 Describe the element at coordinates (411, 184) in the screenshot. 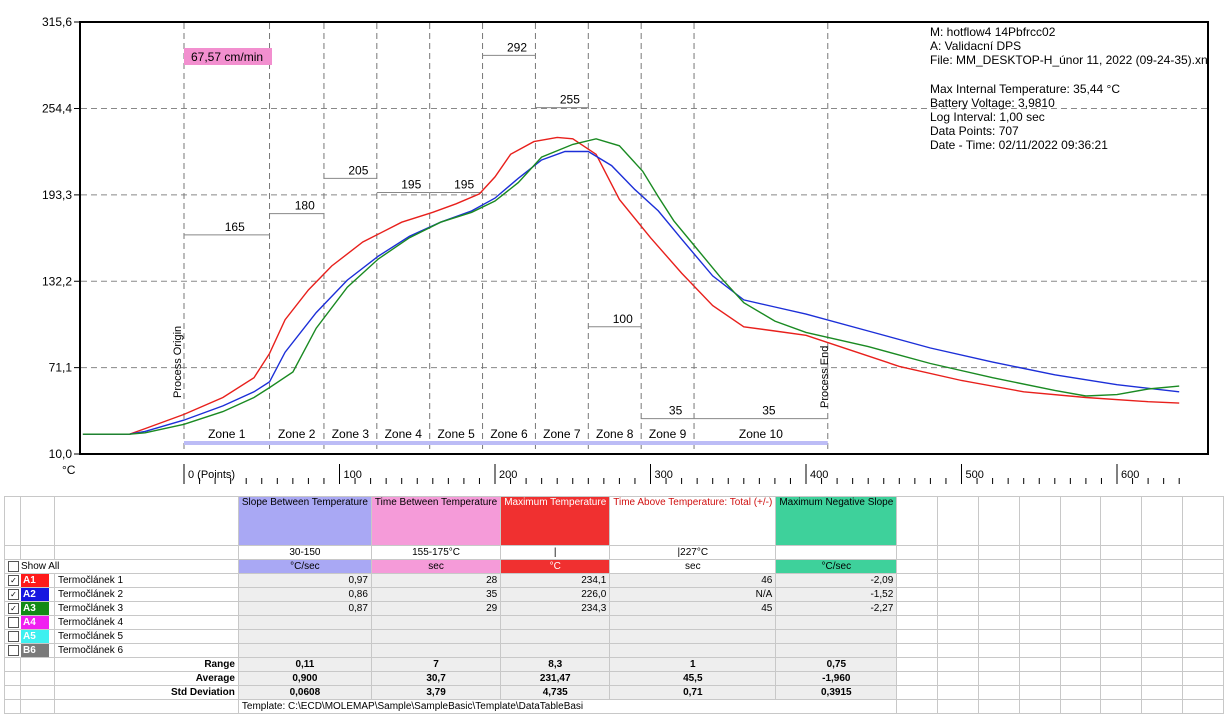

I see `zone-setpoint-label: 195` at that location.